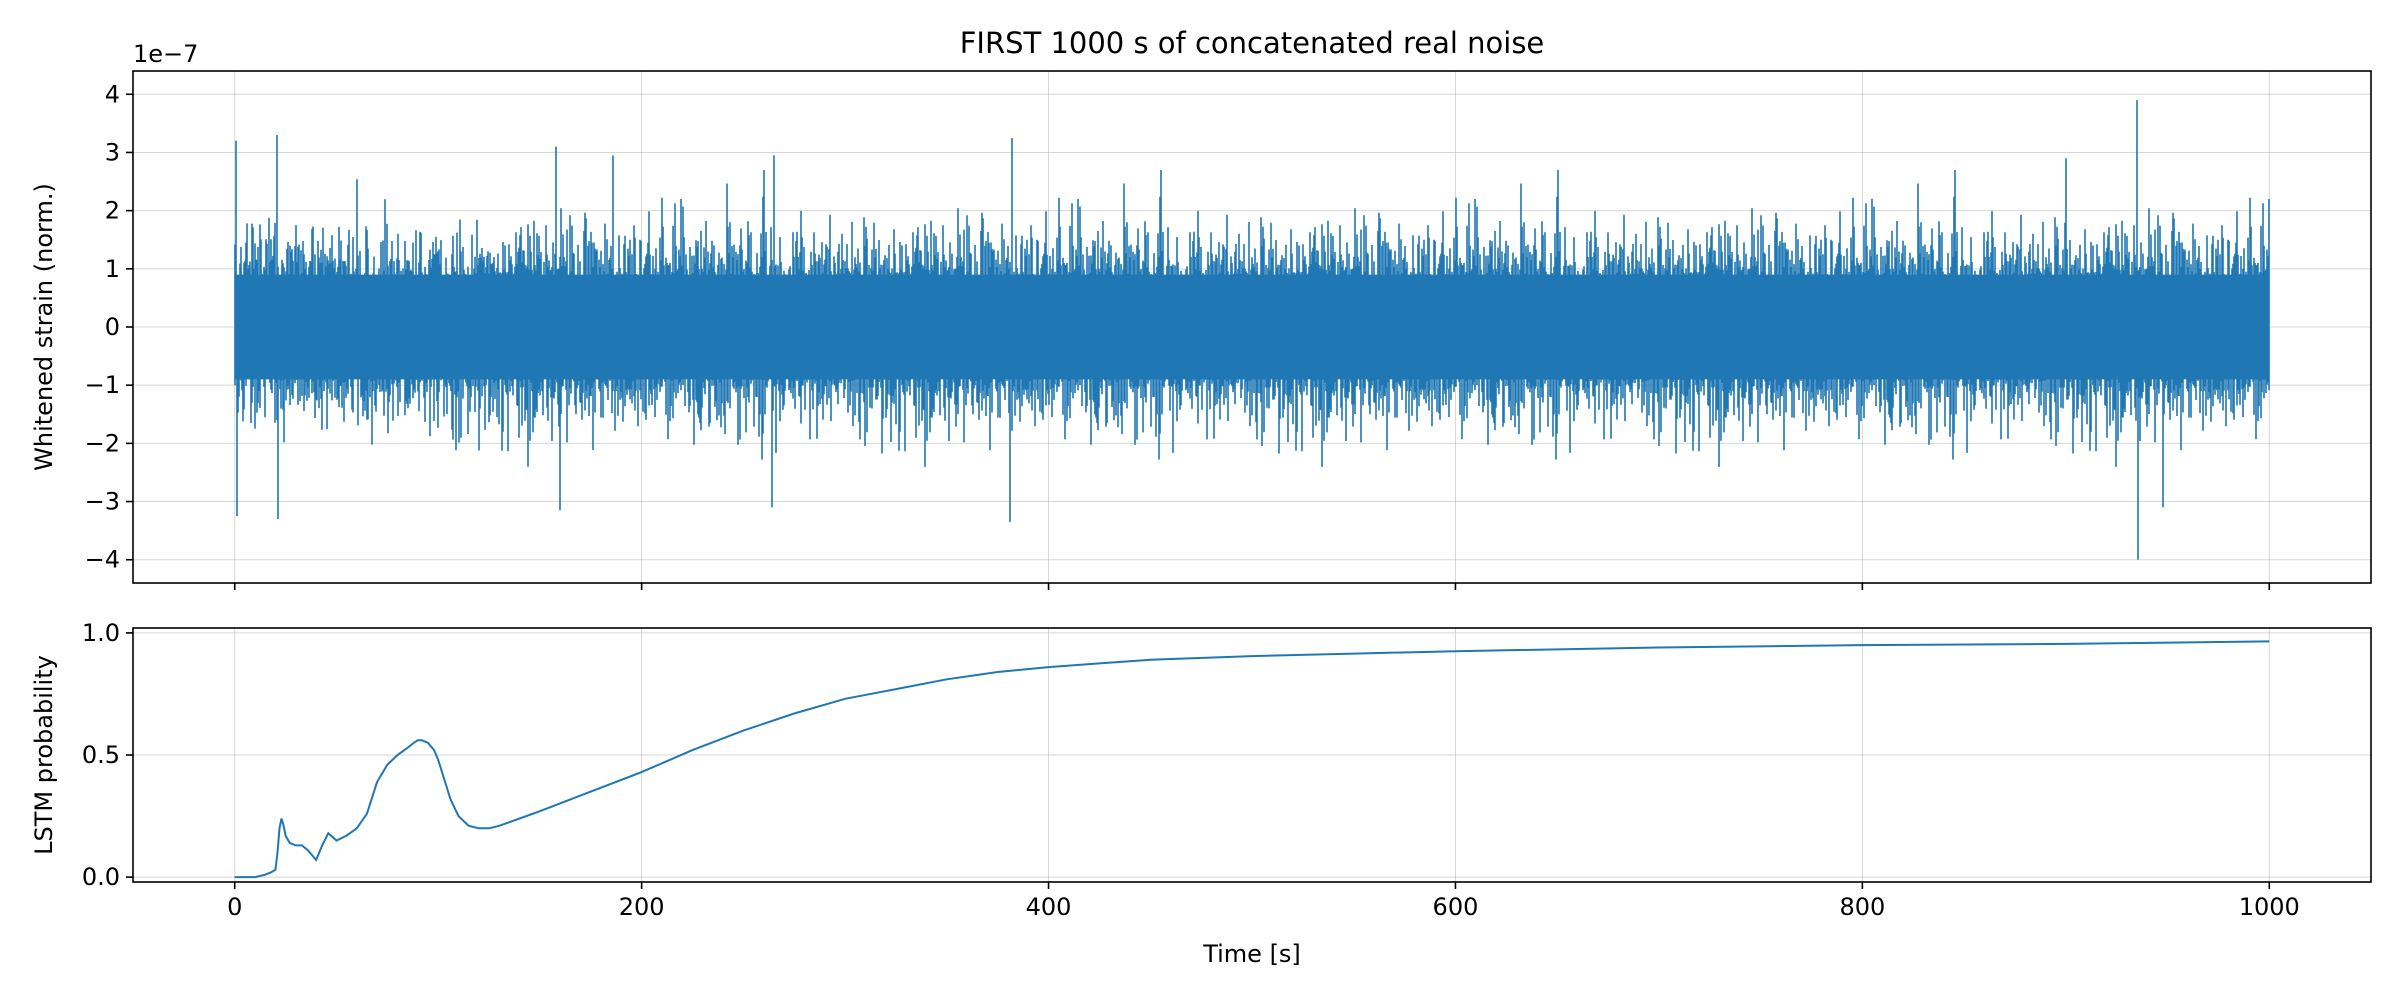 The height and width of the screenshot is (1000, 2400). I want to click on strain-y-tick-label: 4, so click(112, 94).